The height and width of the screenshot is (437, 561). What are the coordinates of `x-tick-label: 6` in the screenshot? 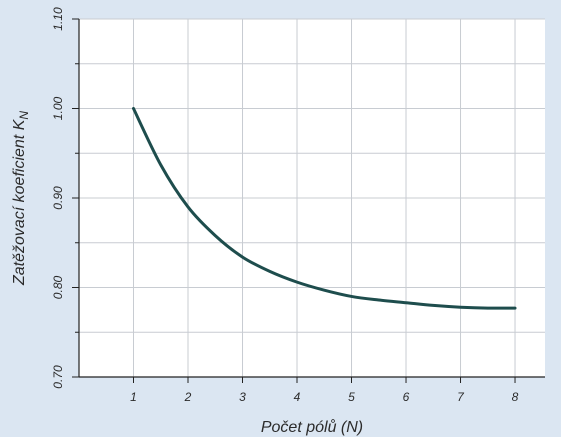 It's located at (406, 397).